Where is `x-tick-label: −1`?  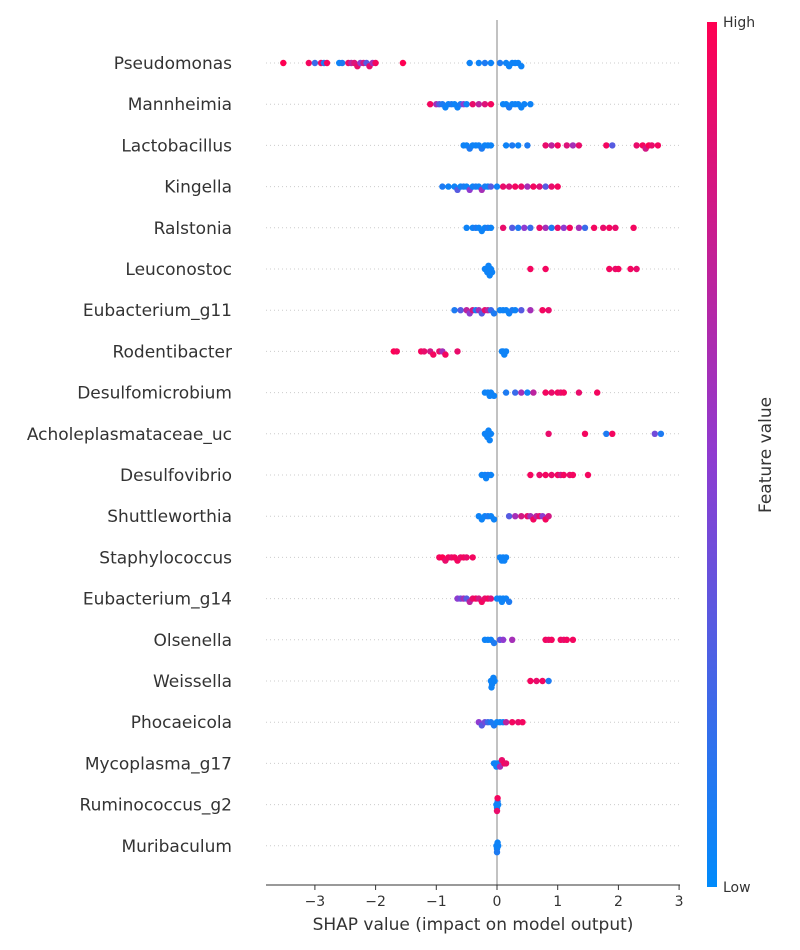 x-tick-label: −1 is located at coordinates (436, 902).